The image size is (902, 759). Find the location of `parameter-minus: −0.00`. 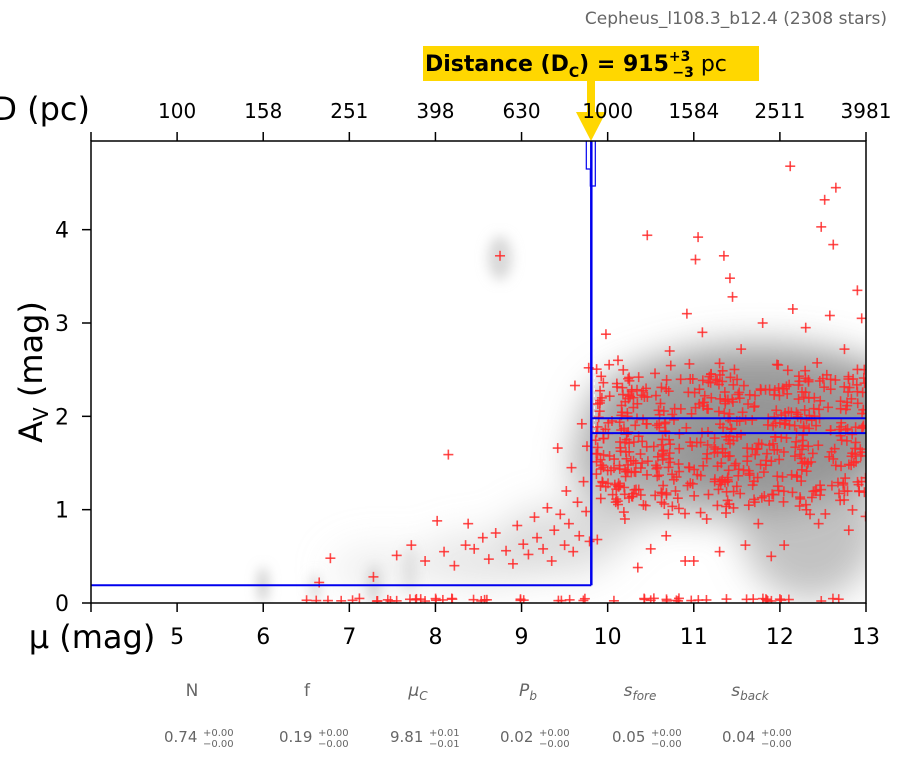

parameter-minus: −0.00 is located at coordinates (666, 744).